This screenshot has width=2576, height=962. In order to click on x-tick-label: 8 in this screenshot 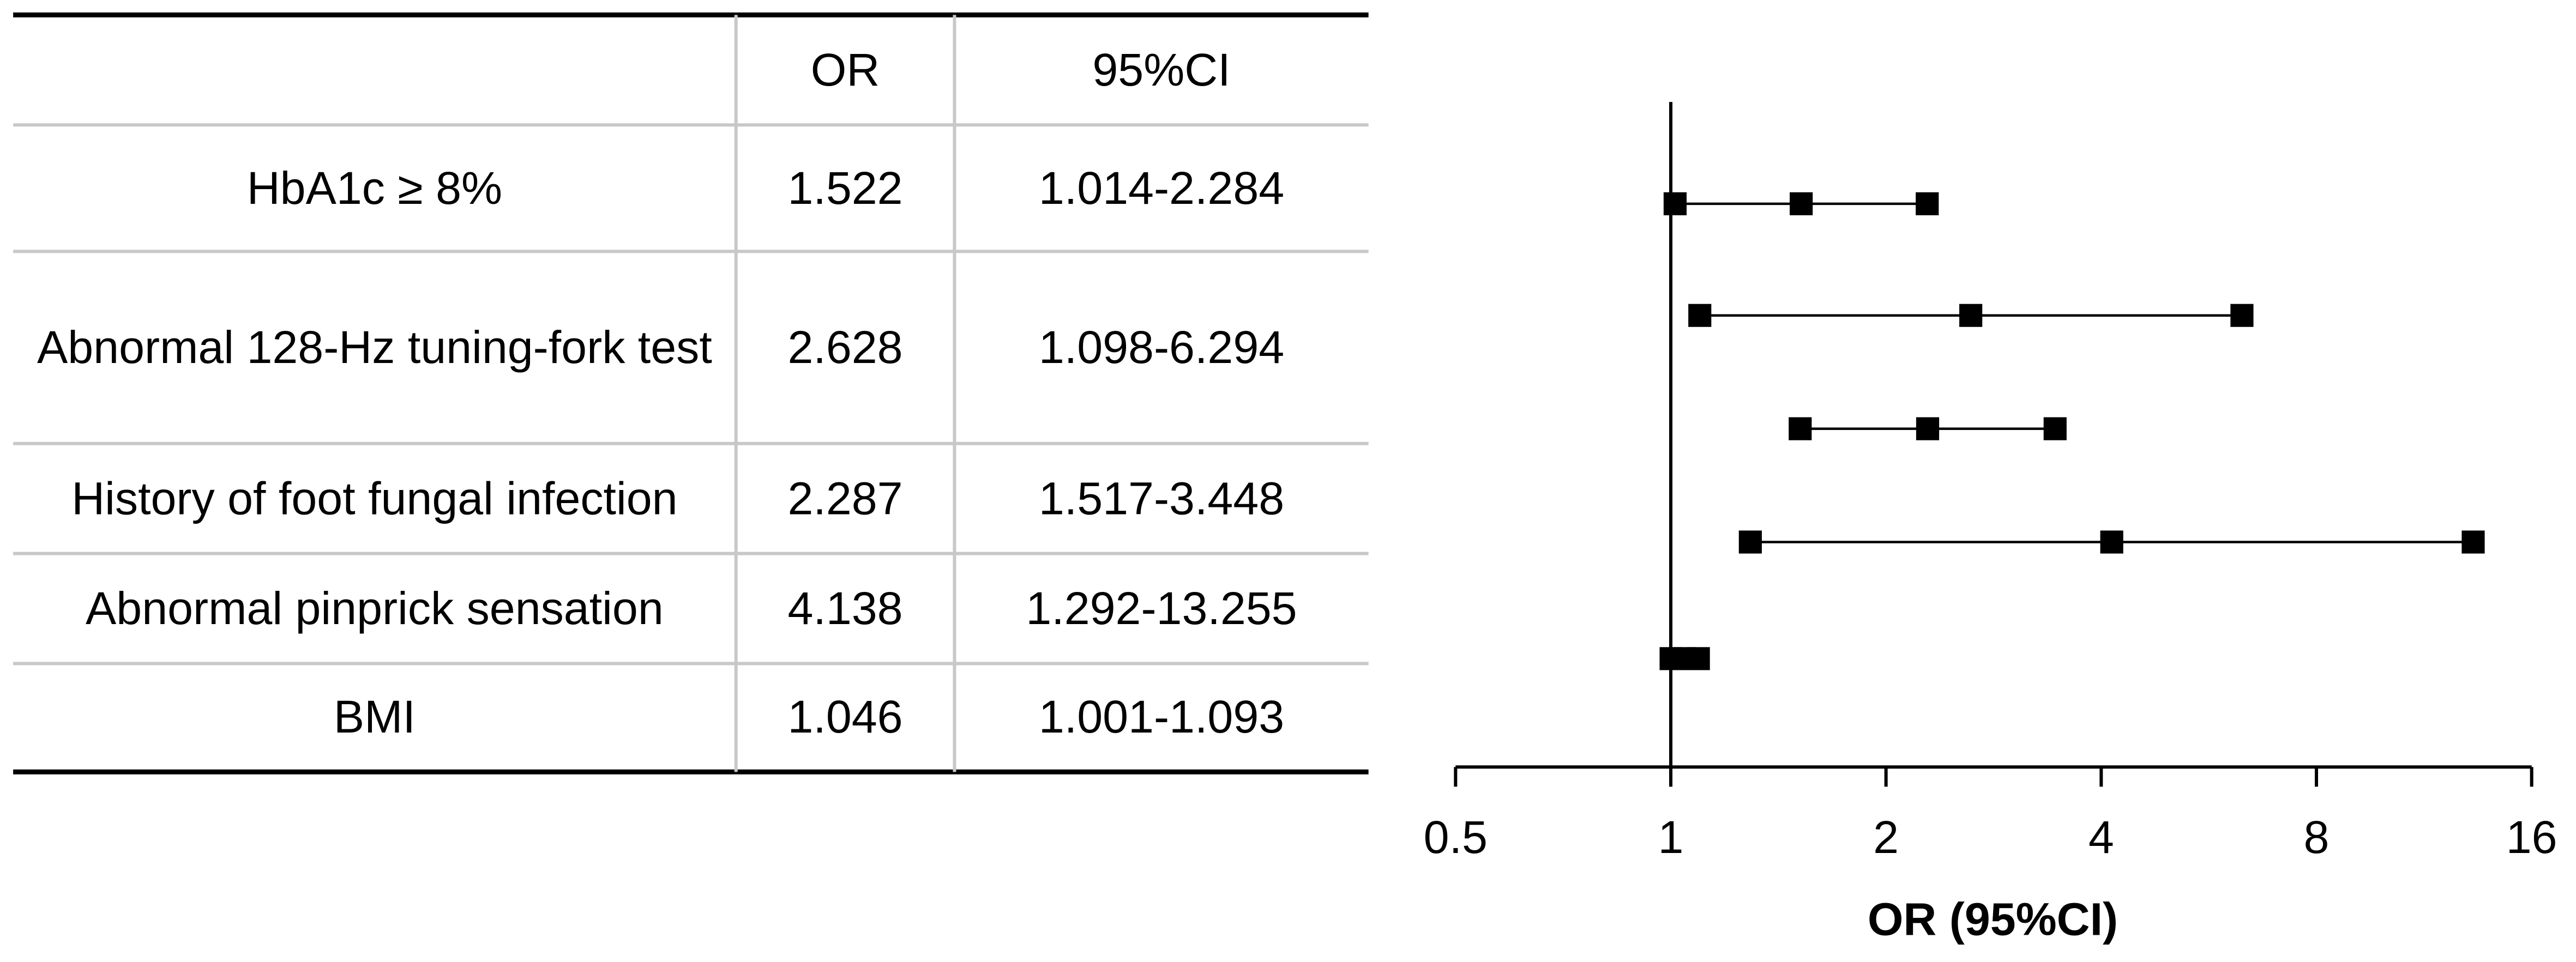, I will do `click(2317, 837)`.